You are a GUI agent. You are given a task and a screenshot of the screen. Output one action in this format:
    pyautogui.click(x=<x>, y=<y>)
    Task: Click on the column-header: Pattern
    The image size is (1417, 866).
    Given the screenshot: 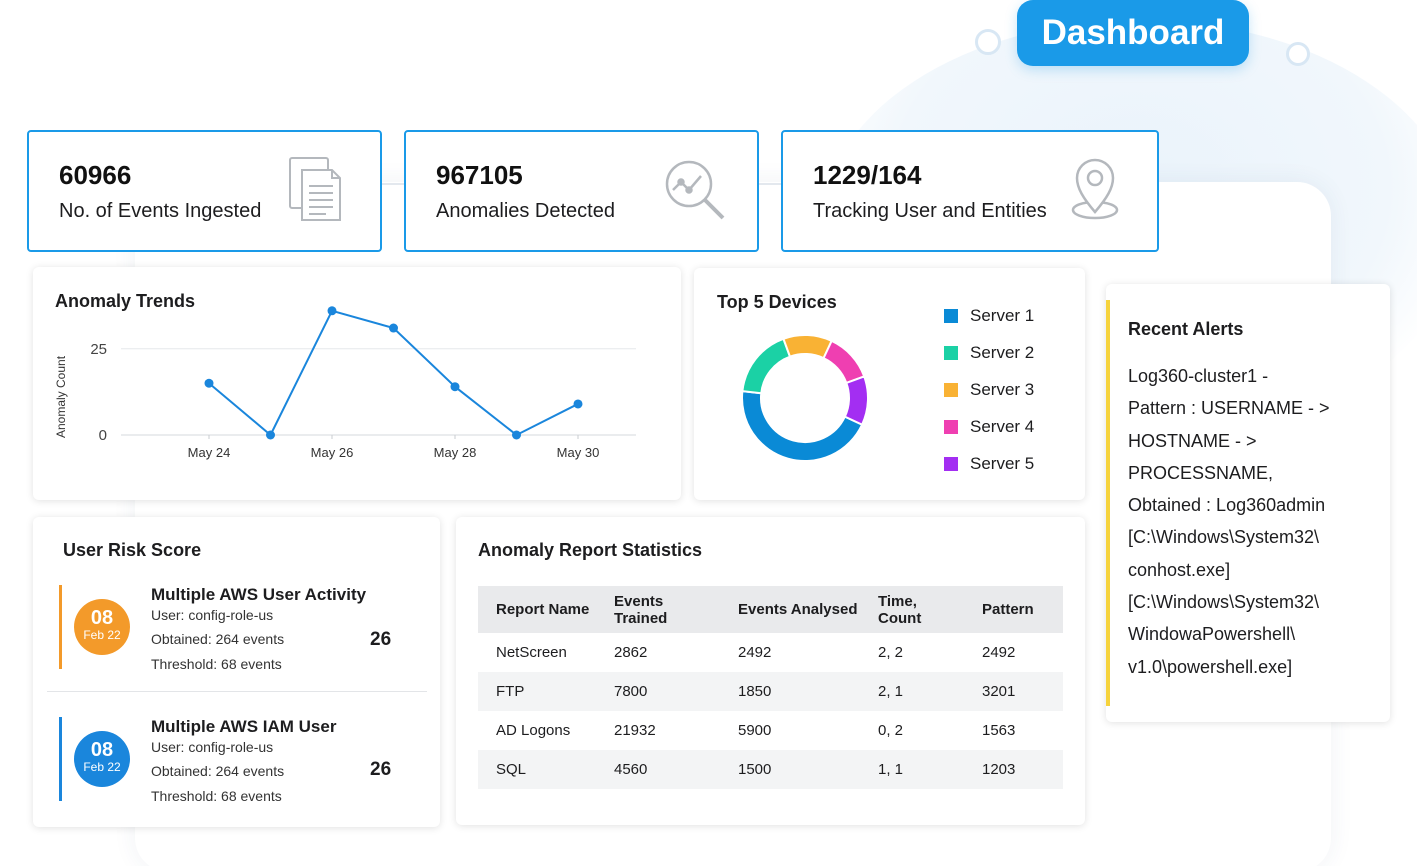 What is the action you would take?
    pyautogui.click(x=1013, y=609)
    